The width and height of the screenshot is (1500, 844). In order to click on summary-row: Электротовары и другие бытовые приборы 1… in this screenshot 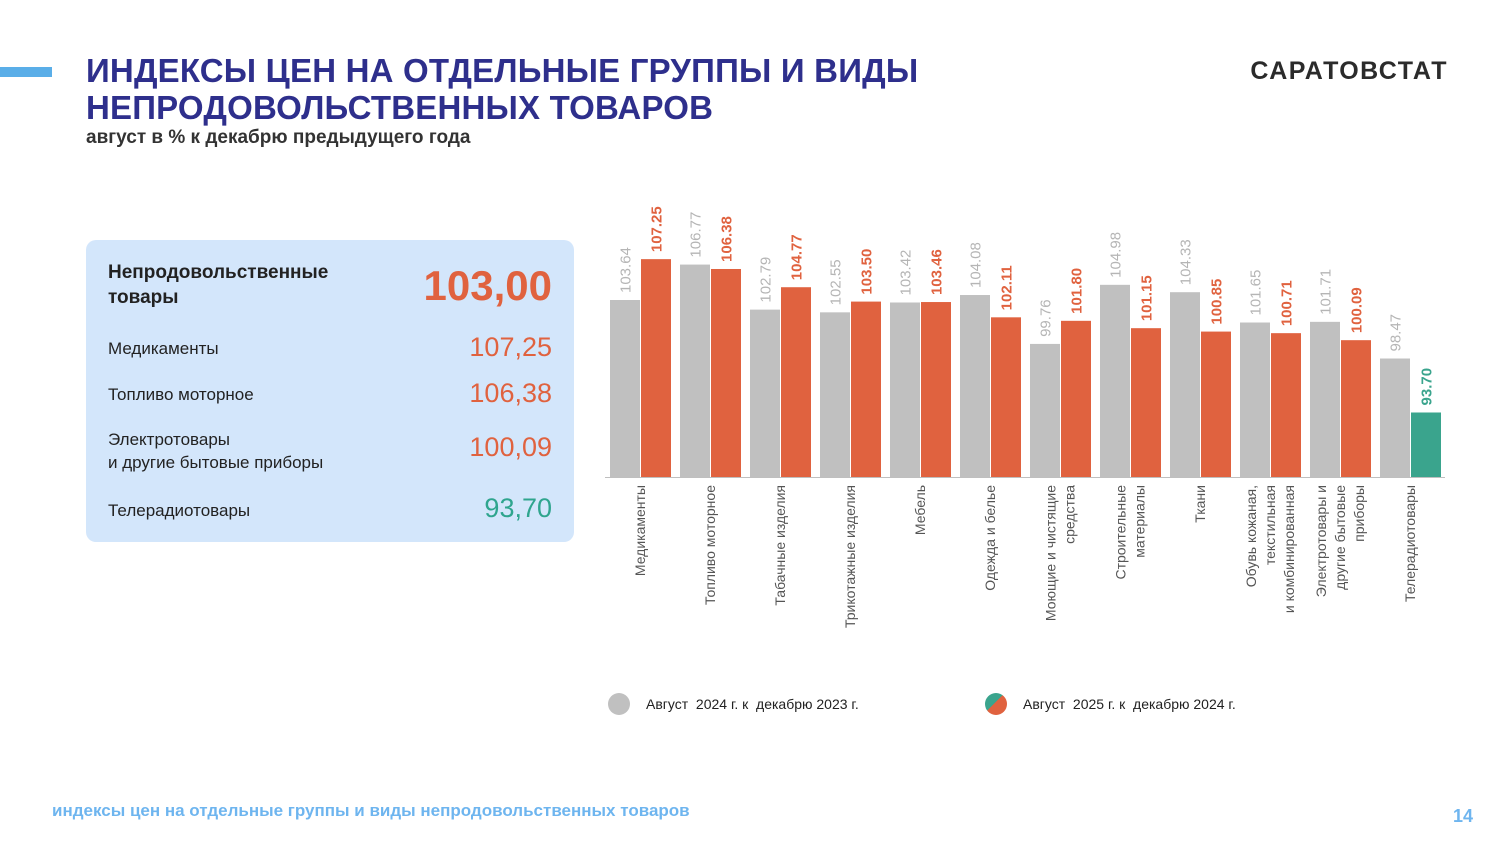, I will do `click(330, 452)`.